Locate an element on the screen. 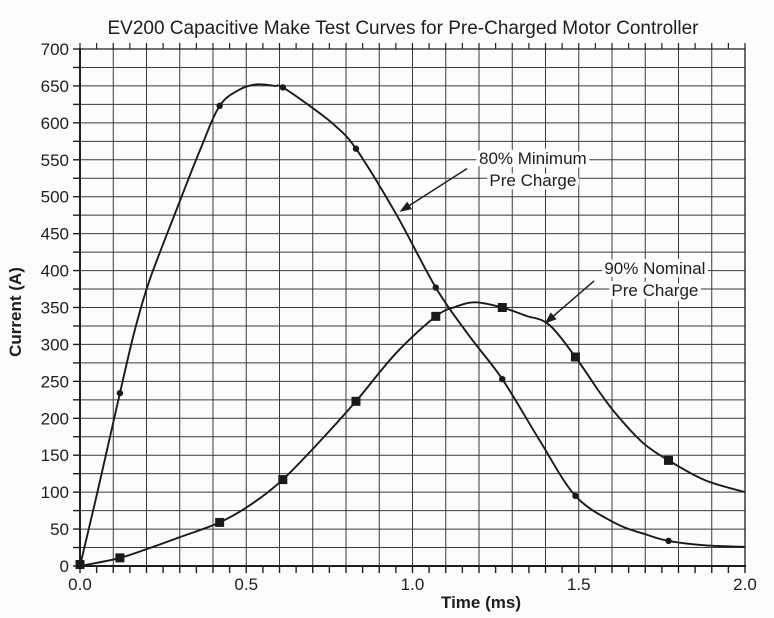 The image size is (774, 618). annotation-80-minimum-arrow is located at coordinates (433, 190).